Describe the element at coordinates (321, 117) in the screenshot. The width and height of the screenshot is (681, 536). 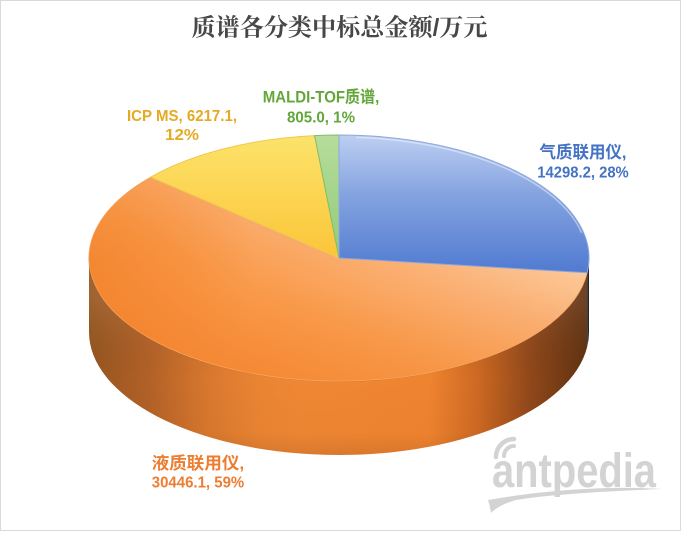
I see `svg-text: 805.0, 1%` at that location.